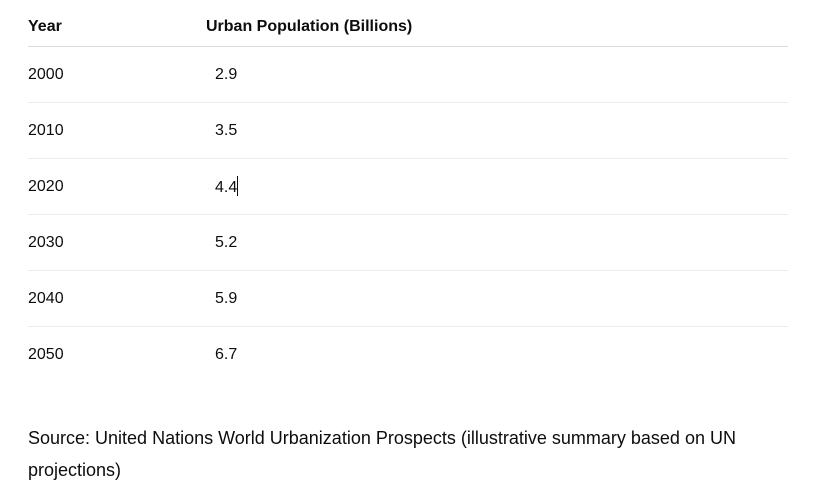 The width and height of the screenshot is (827, 492). What do you see at coordinates (46, 354) in the screenshot?
I see `cell-year: 2050` at bounding box center [46, 354].